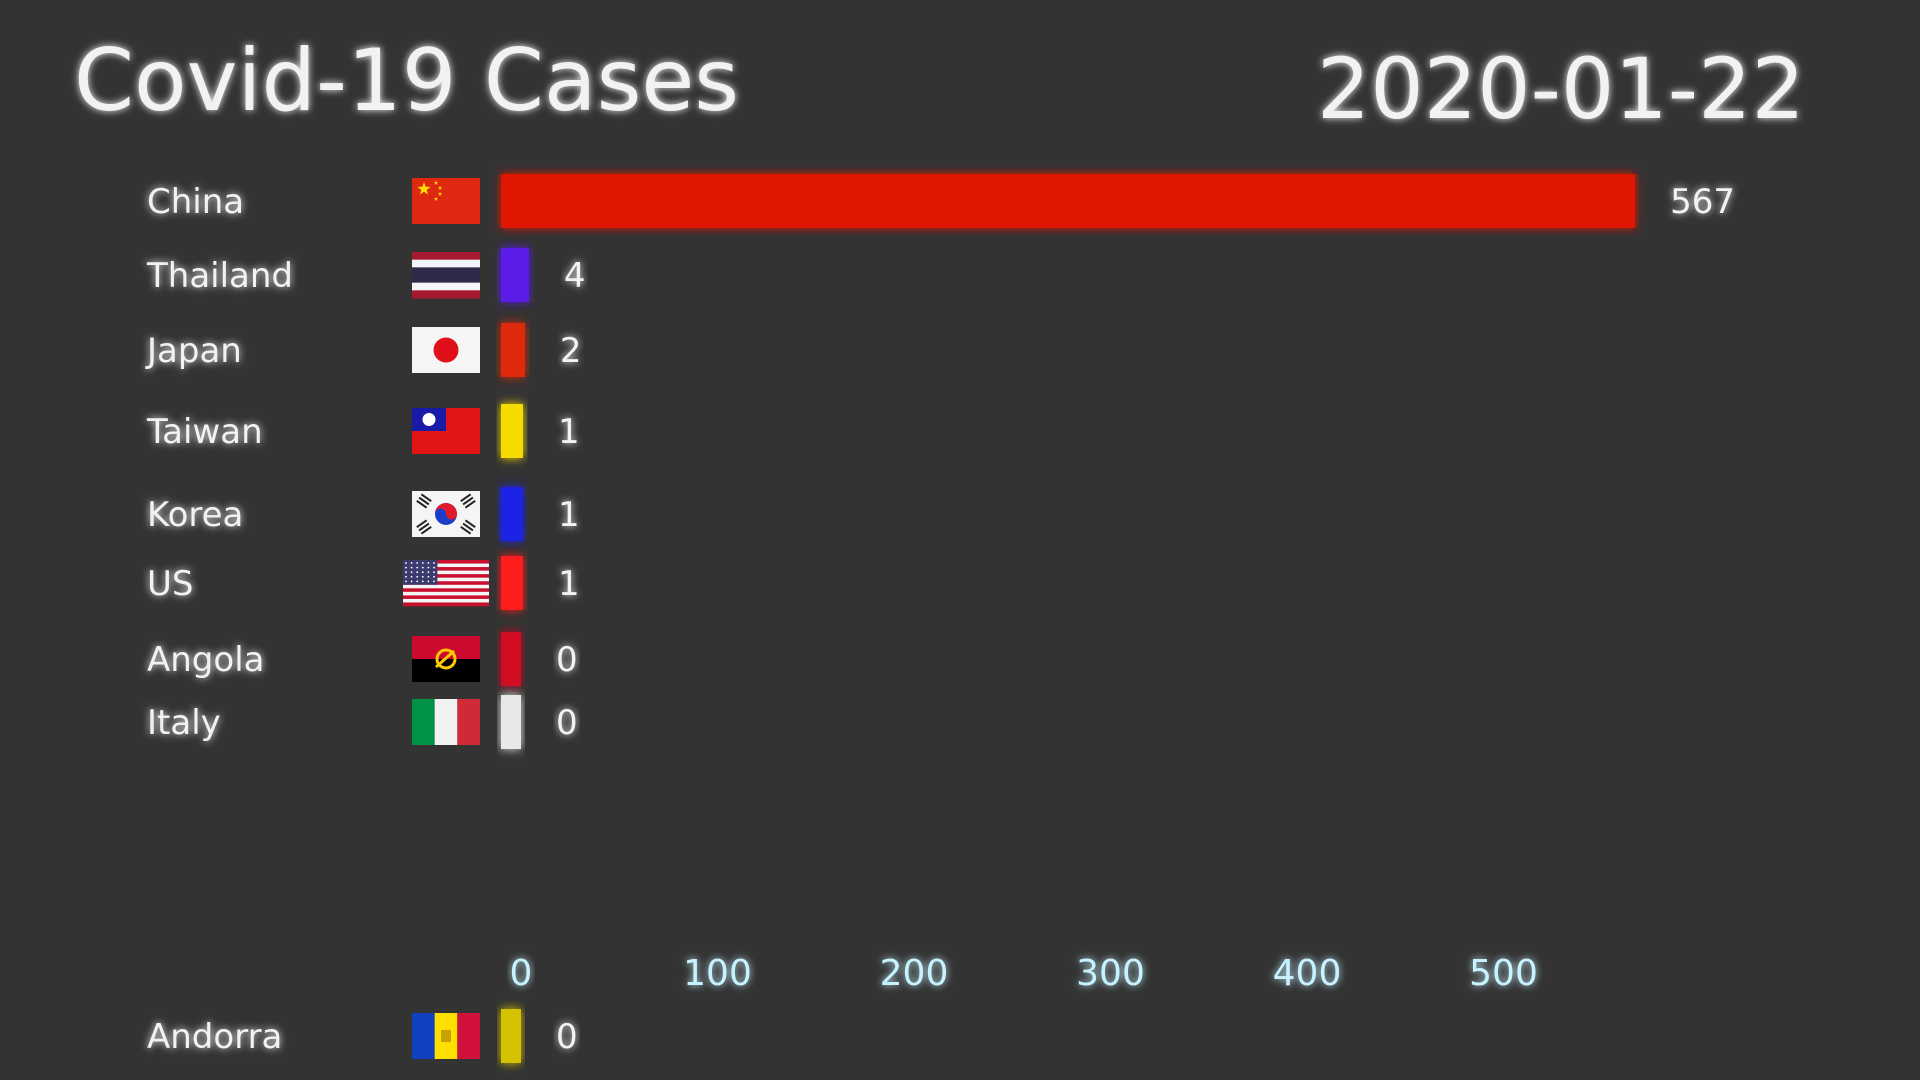  I want to click on value-label-angola: 0, so click(567, 660).